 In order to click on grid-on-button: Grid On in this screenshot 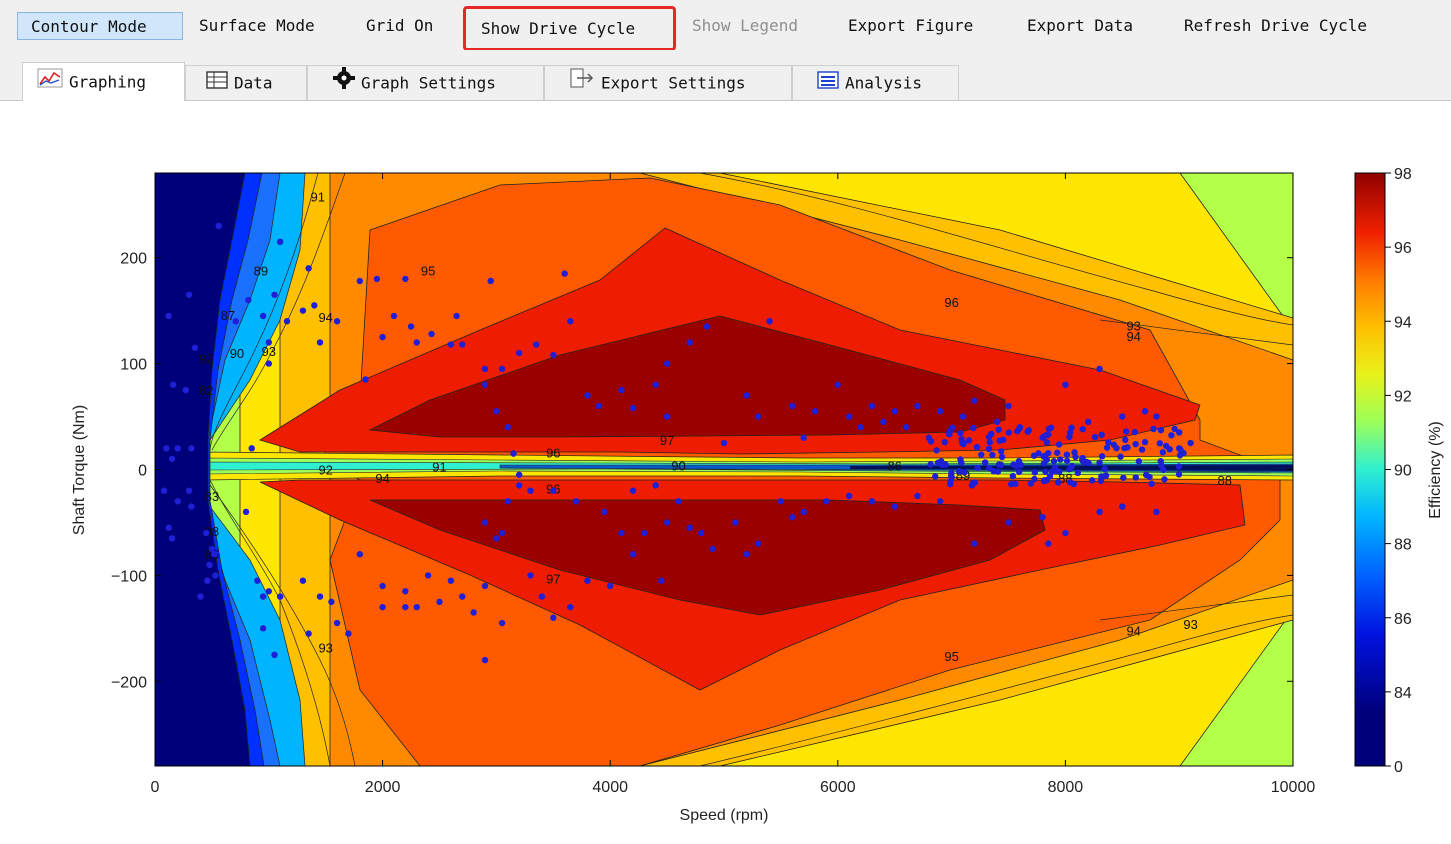, I will do `click(400, 25)`.